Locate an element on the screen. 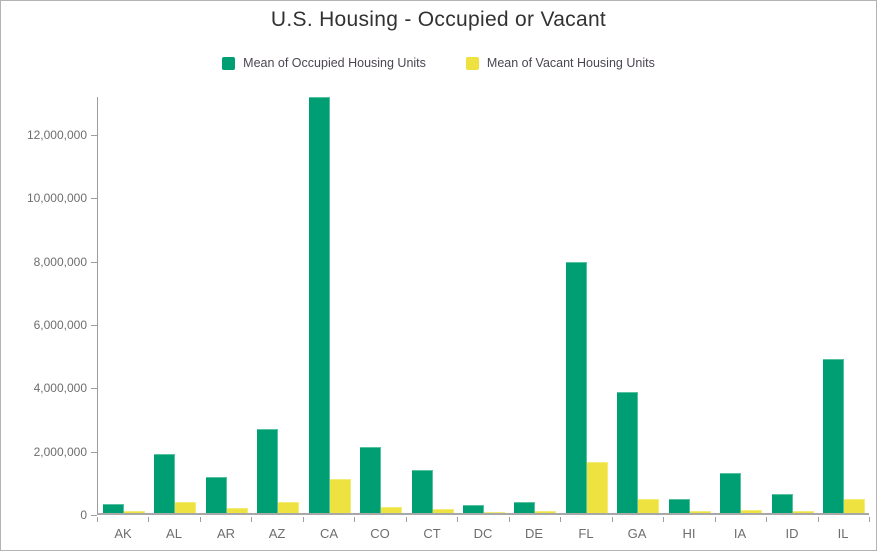 Image resolution: width=877 pixels, height=551 pixels. bar-vacant-IL is located at coordinates (854, 506).